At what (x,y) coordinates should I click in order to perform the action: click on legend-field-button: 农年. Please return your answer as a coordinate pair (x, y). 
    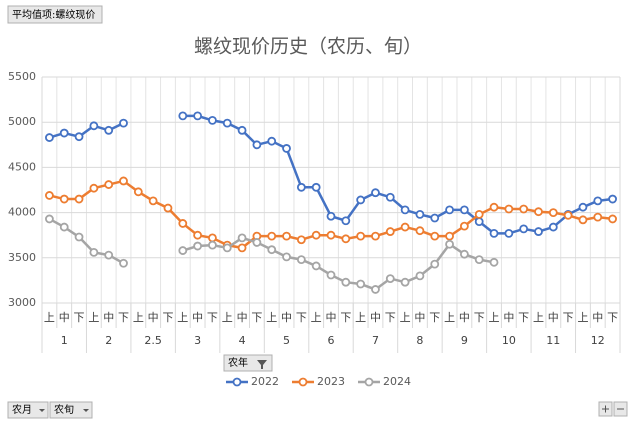
    Looking at the image, I should click on (248, 363).